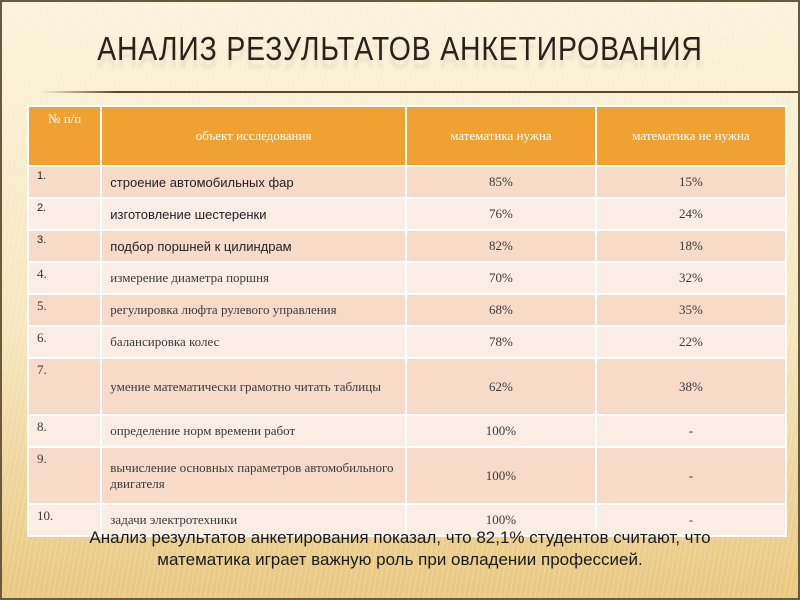  I want to click on table-row: 8. определение норм времени работ 100% -, so click(407, 431).